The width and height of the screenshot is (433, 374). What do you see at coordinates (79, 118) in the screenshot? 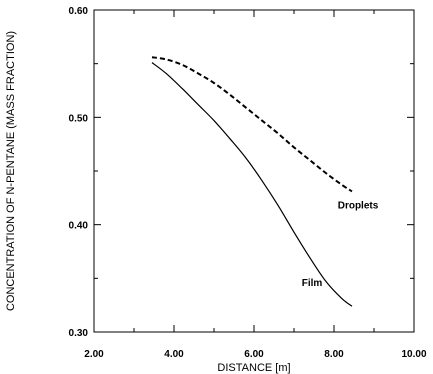
I see `y-tick-label: 0.50` at bounding box center [79, 118].